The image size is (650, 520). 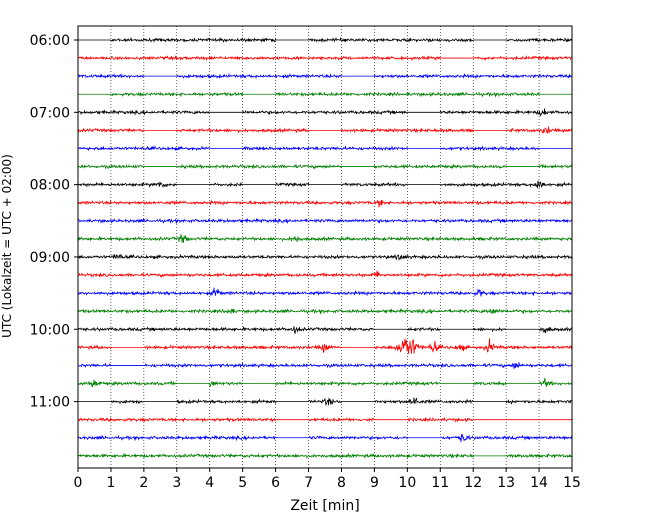 What do you see at coordinates (539, 483) in the screenshot?
I see `x-tick-label: 14` at bounding box center [539, 483].